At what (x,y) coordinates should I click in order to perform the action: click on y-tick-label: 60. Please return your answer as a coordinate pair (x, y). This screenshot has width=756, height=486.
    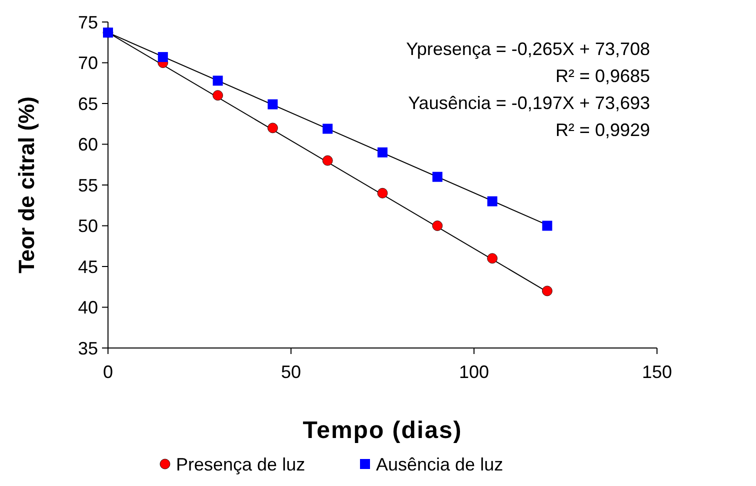
    Looking at the image, I should click on (88, 144).